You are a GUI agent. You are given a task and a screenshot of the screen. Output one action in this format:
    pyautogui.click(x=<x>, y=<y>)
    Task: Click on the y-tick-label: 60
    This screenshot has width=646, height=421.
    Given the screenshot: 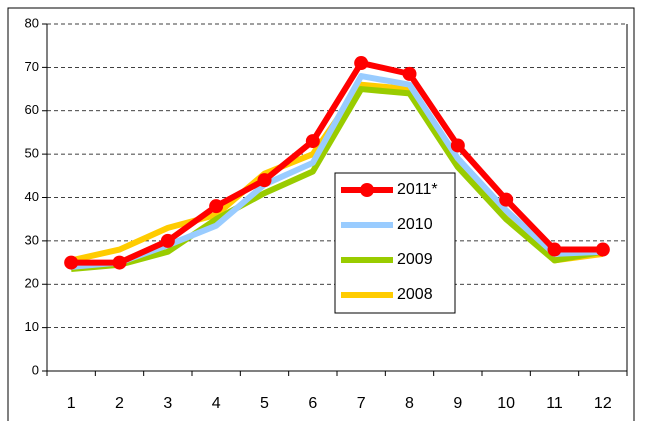 What is the action you would take?
    pyautogui.click(x=32, y=109)
    